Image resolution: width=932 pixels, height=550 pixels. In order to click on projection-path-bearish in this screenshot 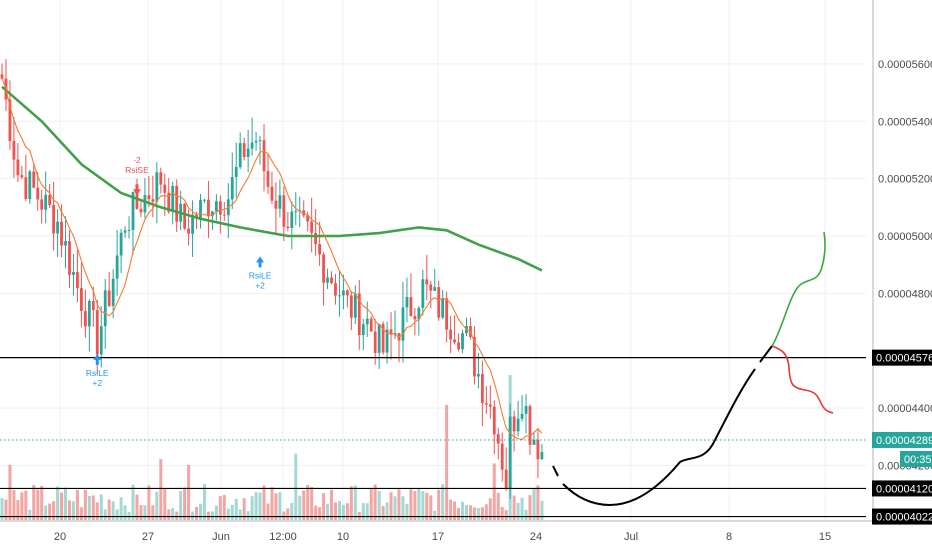, I will do `click(802, 379)`.